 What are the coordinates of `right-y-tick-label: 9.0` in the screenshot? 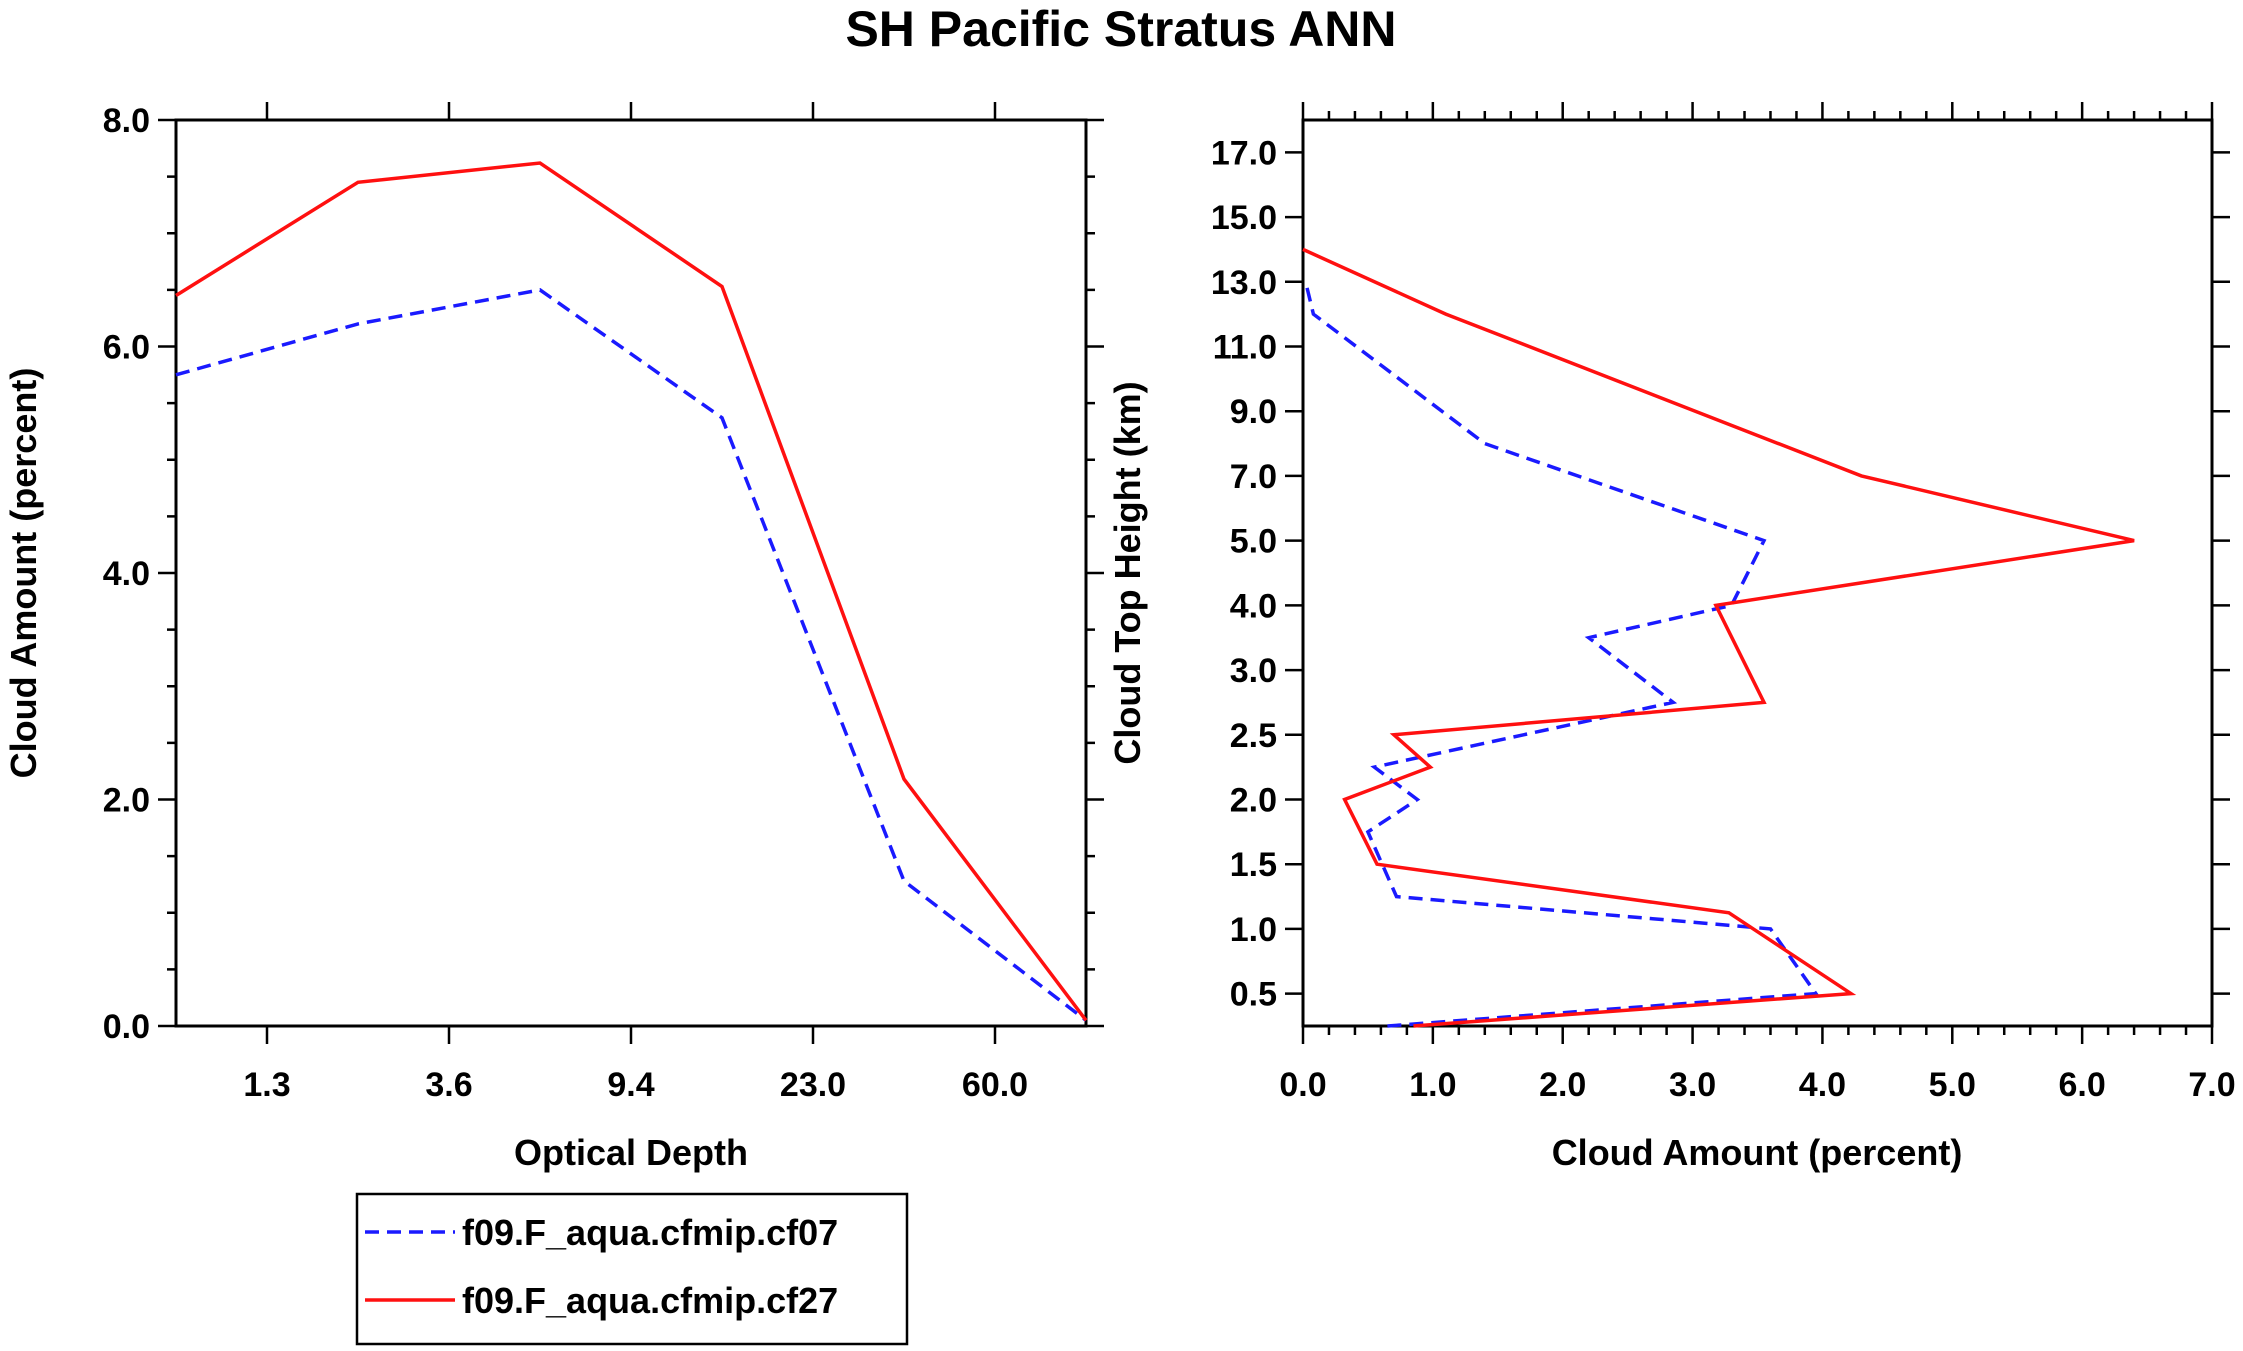 It's located at (1253, 412).